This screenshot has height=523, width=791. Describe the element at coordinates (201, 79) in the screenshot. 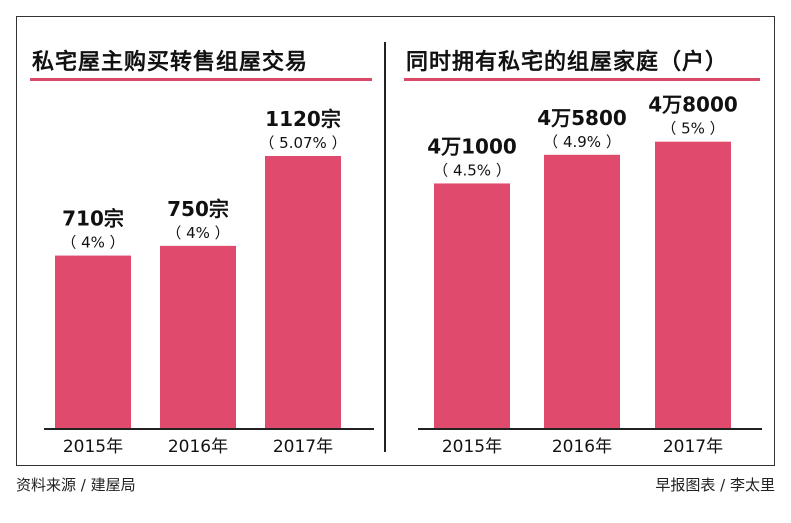

I see `left-title-underline` at that location.